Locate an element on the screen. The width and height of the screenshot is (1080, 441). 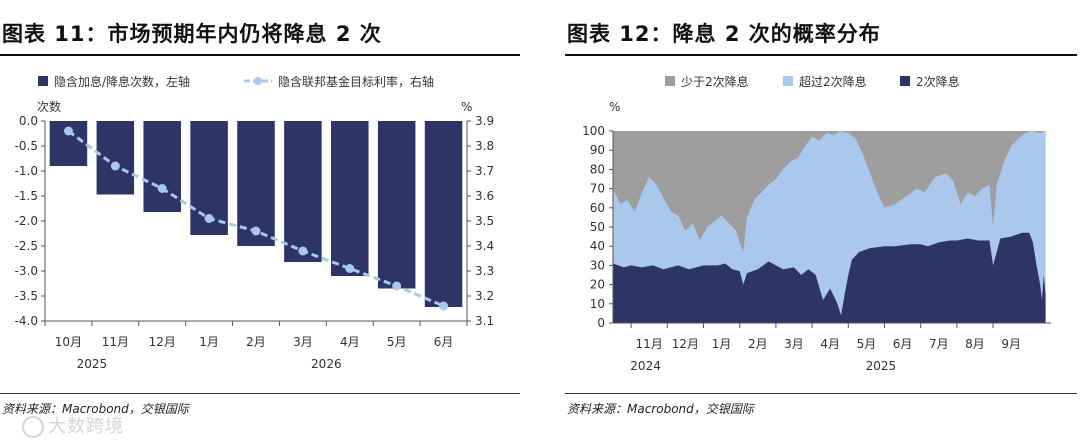
right-tick-label: 3.9 is located at coordinates (484, 121).